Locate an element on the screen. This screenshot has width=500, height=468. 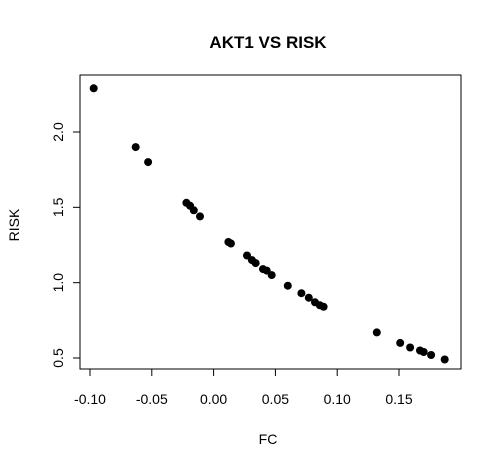
chart-title: AKT1 VS RISK is located at coordinates (268, 42).